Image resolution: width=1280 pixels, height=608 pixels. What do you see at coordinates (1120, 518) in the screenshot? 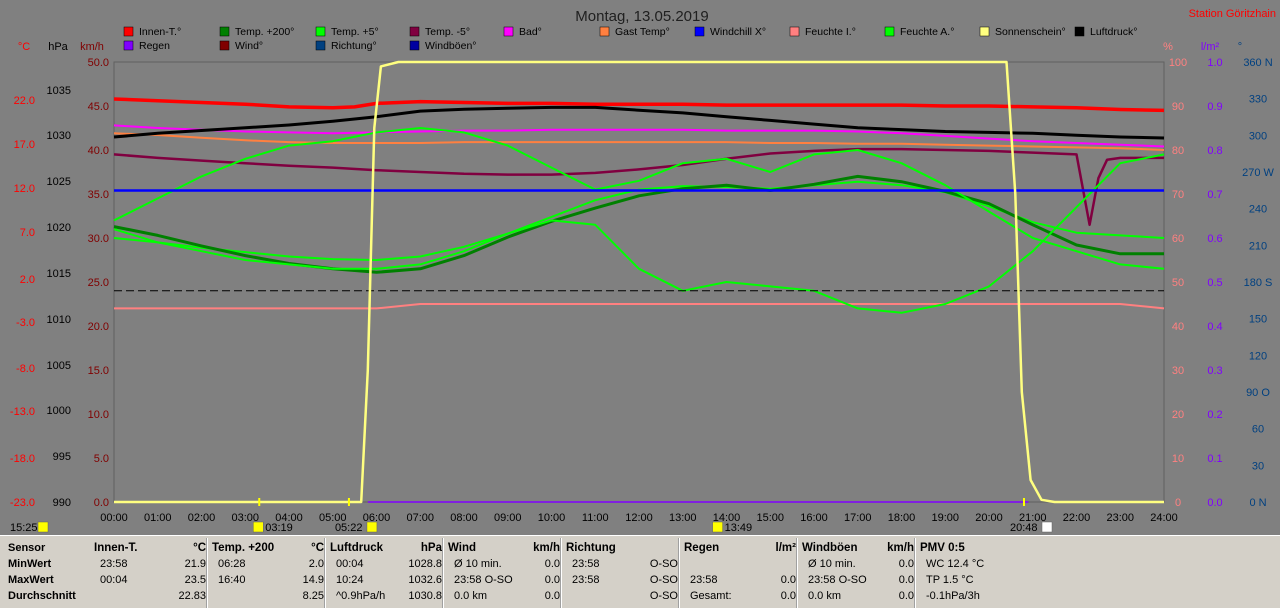
I see `x-tick-label: 23:00` at bounding box center [1120, 518].